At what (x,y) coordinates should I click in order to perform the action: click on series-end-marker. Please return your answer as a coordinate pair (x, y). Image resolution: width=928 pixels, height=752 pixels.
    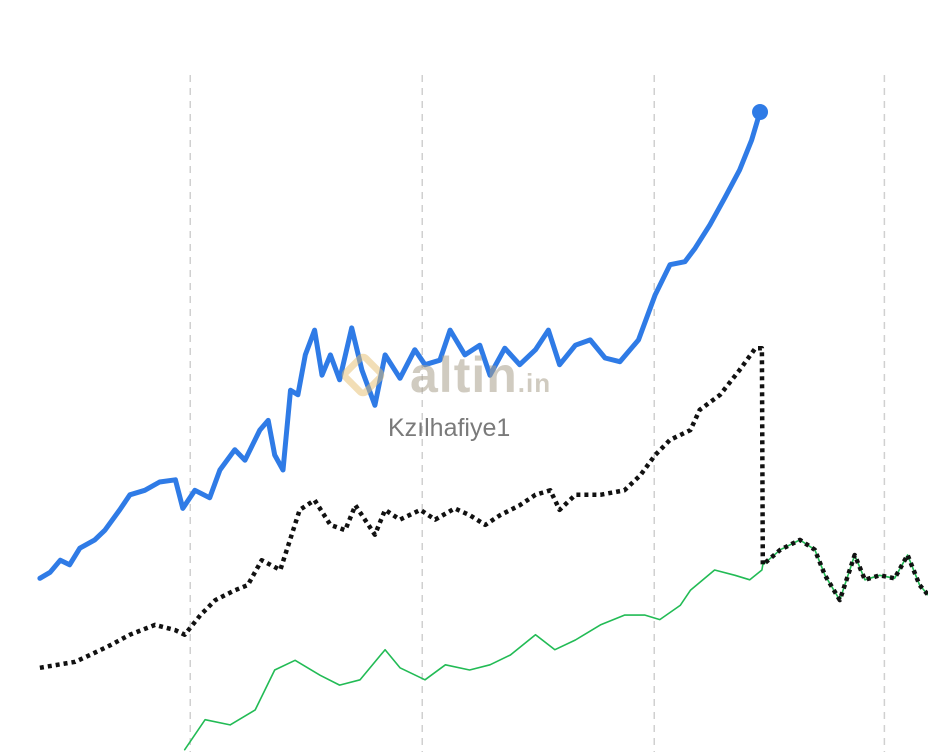
    Looking at the image, I should click on (760, 112).